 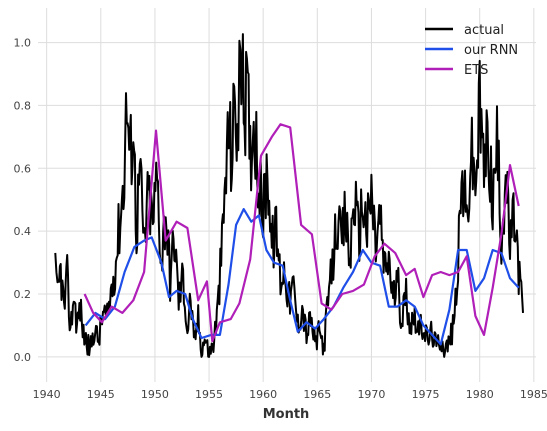 I want to click on y-tick-label: 0.4, so click(x=23, y=231).